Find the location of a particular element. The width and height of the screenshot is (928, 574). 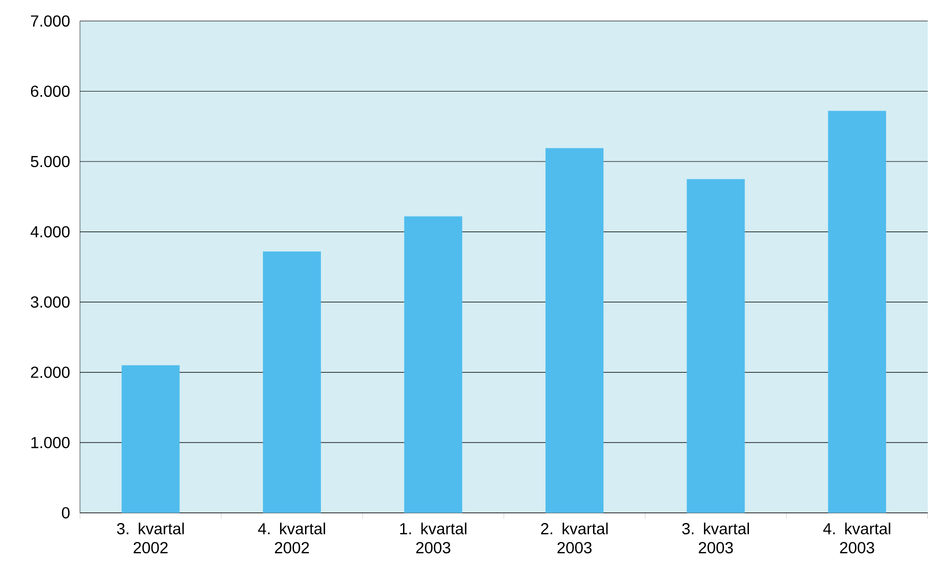

x-tick-label: 2. kvartal 2003 is located at coordinates (574, 538).